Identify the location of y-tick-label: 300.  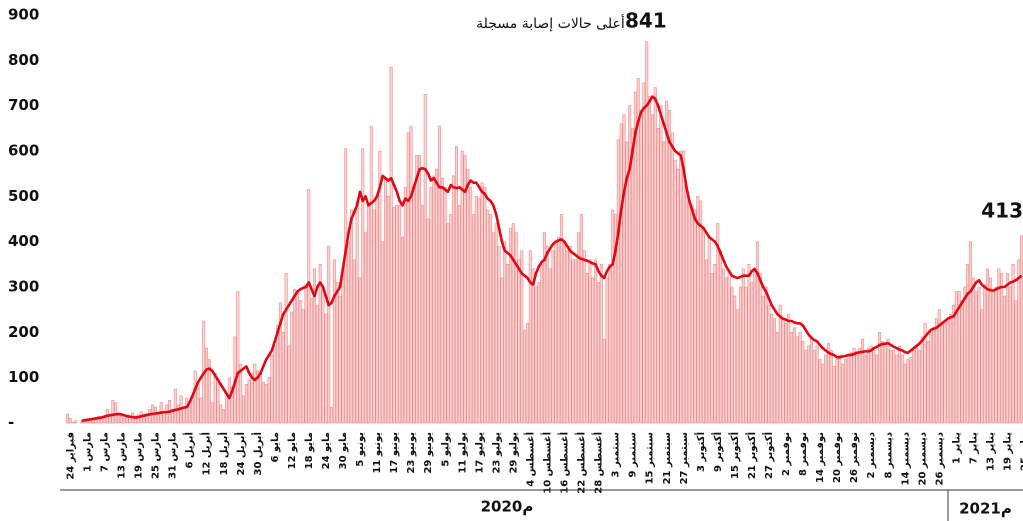
(23, 287).